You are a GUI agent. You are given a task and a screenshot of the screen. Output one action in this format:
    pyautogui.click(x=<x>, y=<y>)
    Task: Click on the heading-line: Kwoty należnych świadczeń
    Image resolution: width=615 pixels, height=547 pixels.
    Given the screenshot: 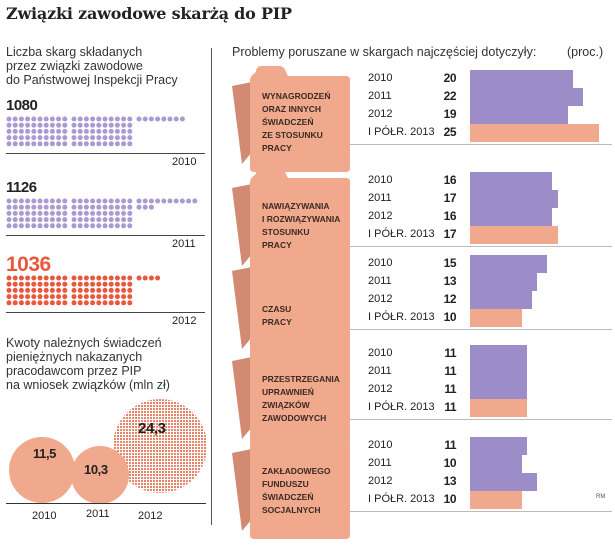 What is the action you would take?
    pyautogui.click(x=84, y=343)
    